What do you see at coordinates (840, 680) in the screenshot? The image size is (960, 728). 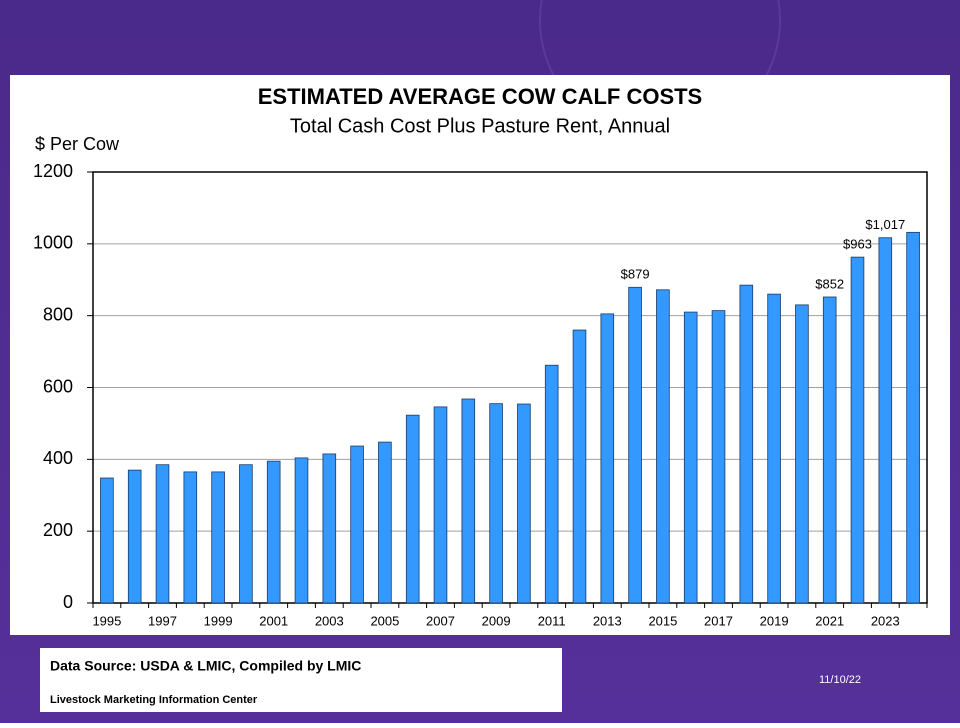 I see `date-text: 11/10/22` at bounding box center [840, 680].